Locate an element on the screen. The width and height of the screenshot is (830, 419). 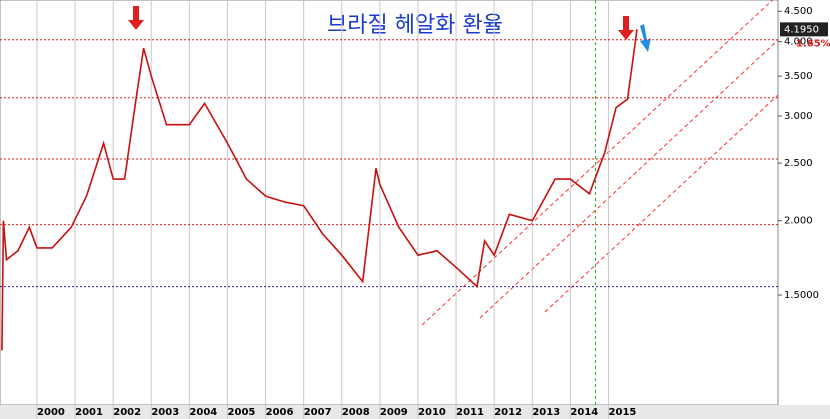
change-label: 1.65% is located at coordinates (813, 43).